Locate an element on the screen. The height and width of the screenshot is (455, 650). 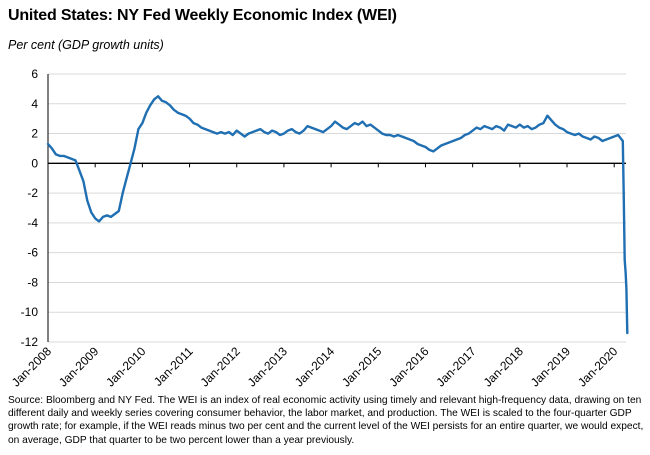
x-tick-label: Jan-2008 is located at coordinates (32, 367).